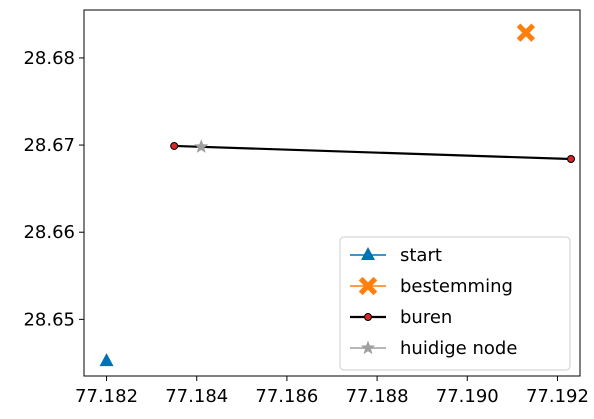 The height and width of the screenshot is (419, 594). What do you see at coordinates (557, 396) in the screenshot?
I see `x-tick-label: 77.192` at bounding box center [557, 396].